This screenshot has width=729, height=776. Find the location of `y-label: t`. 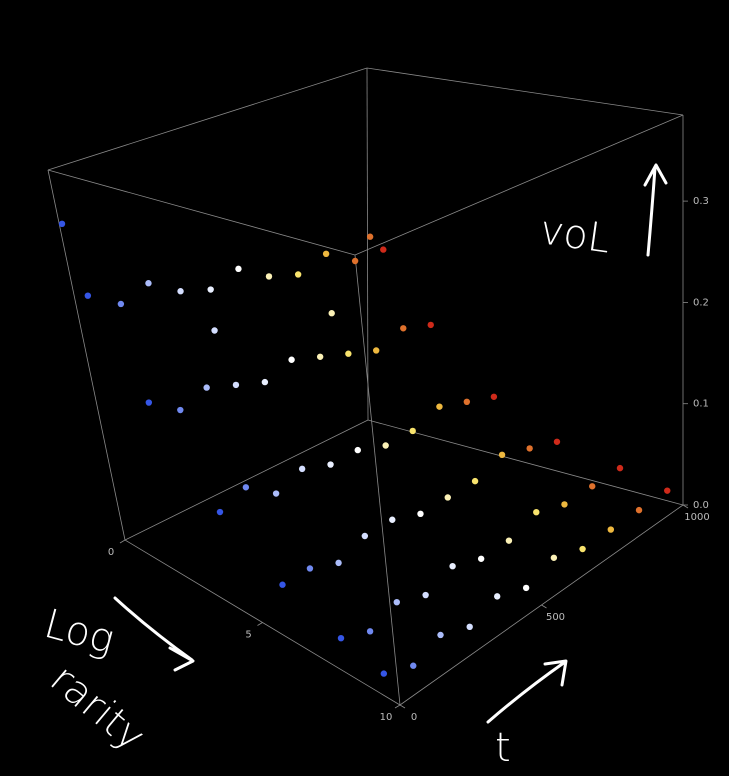

y-label: t is located at coordinates (503, 748).